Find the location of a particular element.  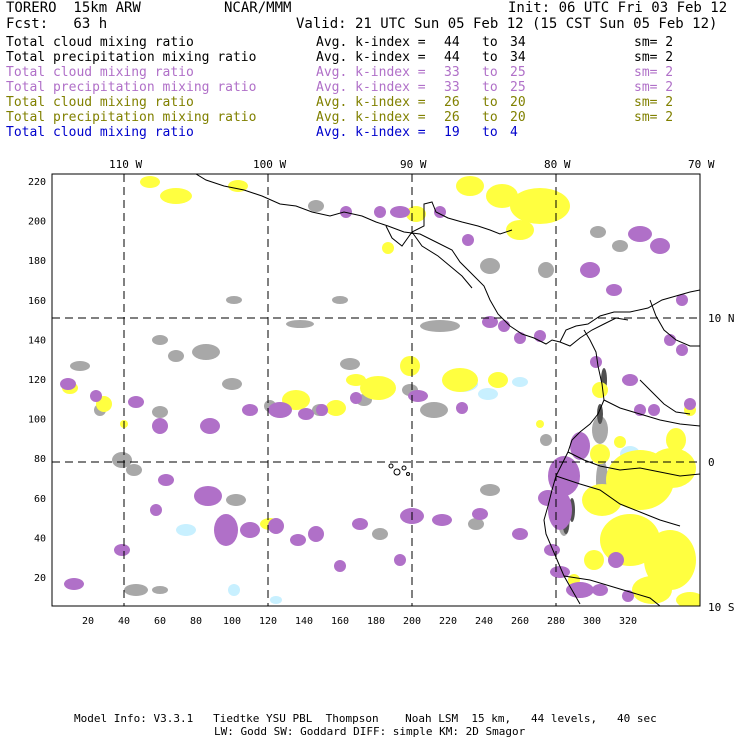

organization: NCAR/MMM is located at coordinates (258, 8).